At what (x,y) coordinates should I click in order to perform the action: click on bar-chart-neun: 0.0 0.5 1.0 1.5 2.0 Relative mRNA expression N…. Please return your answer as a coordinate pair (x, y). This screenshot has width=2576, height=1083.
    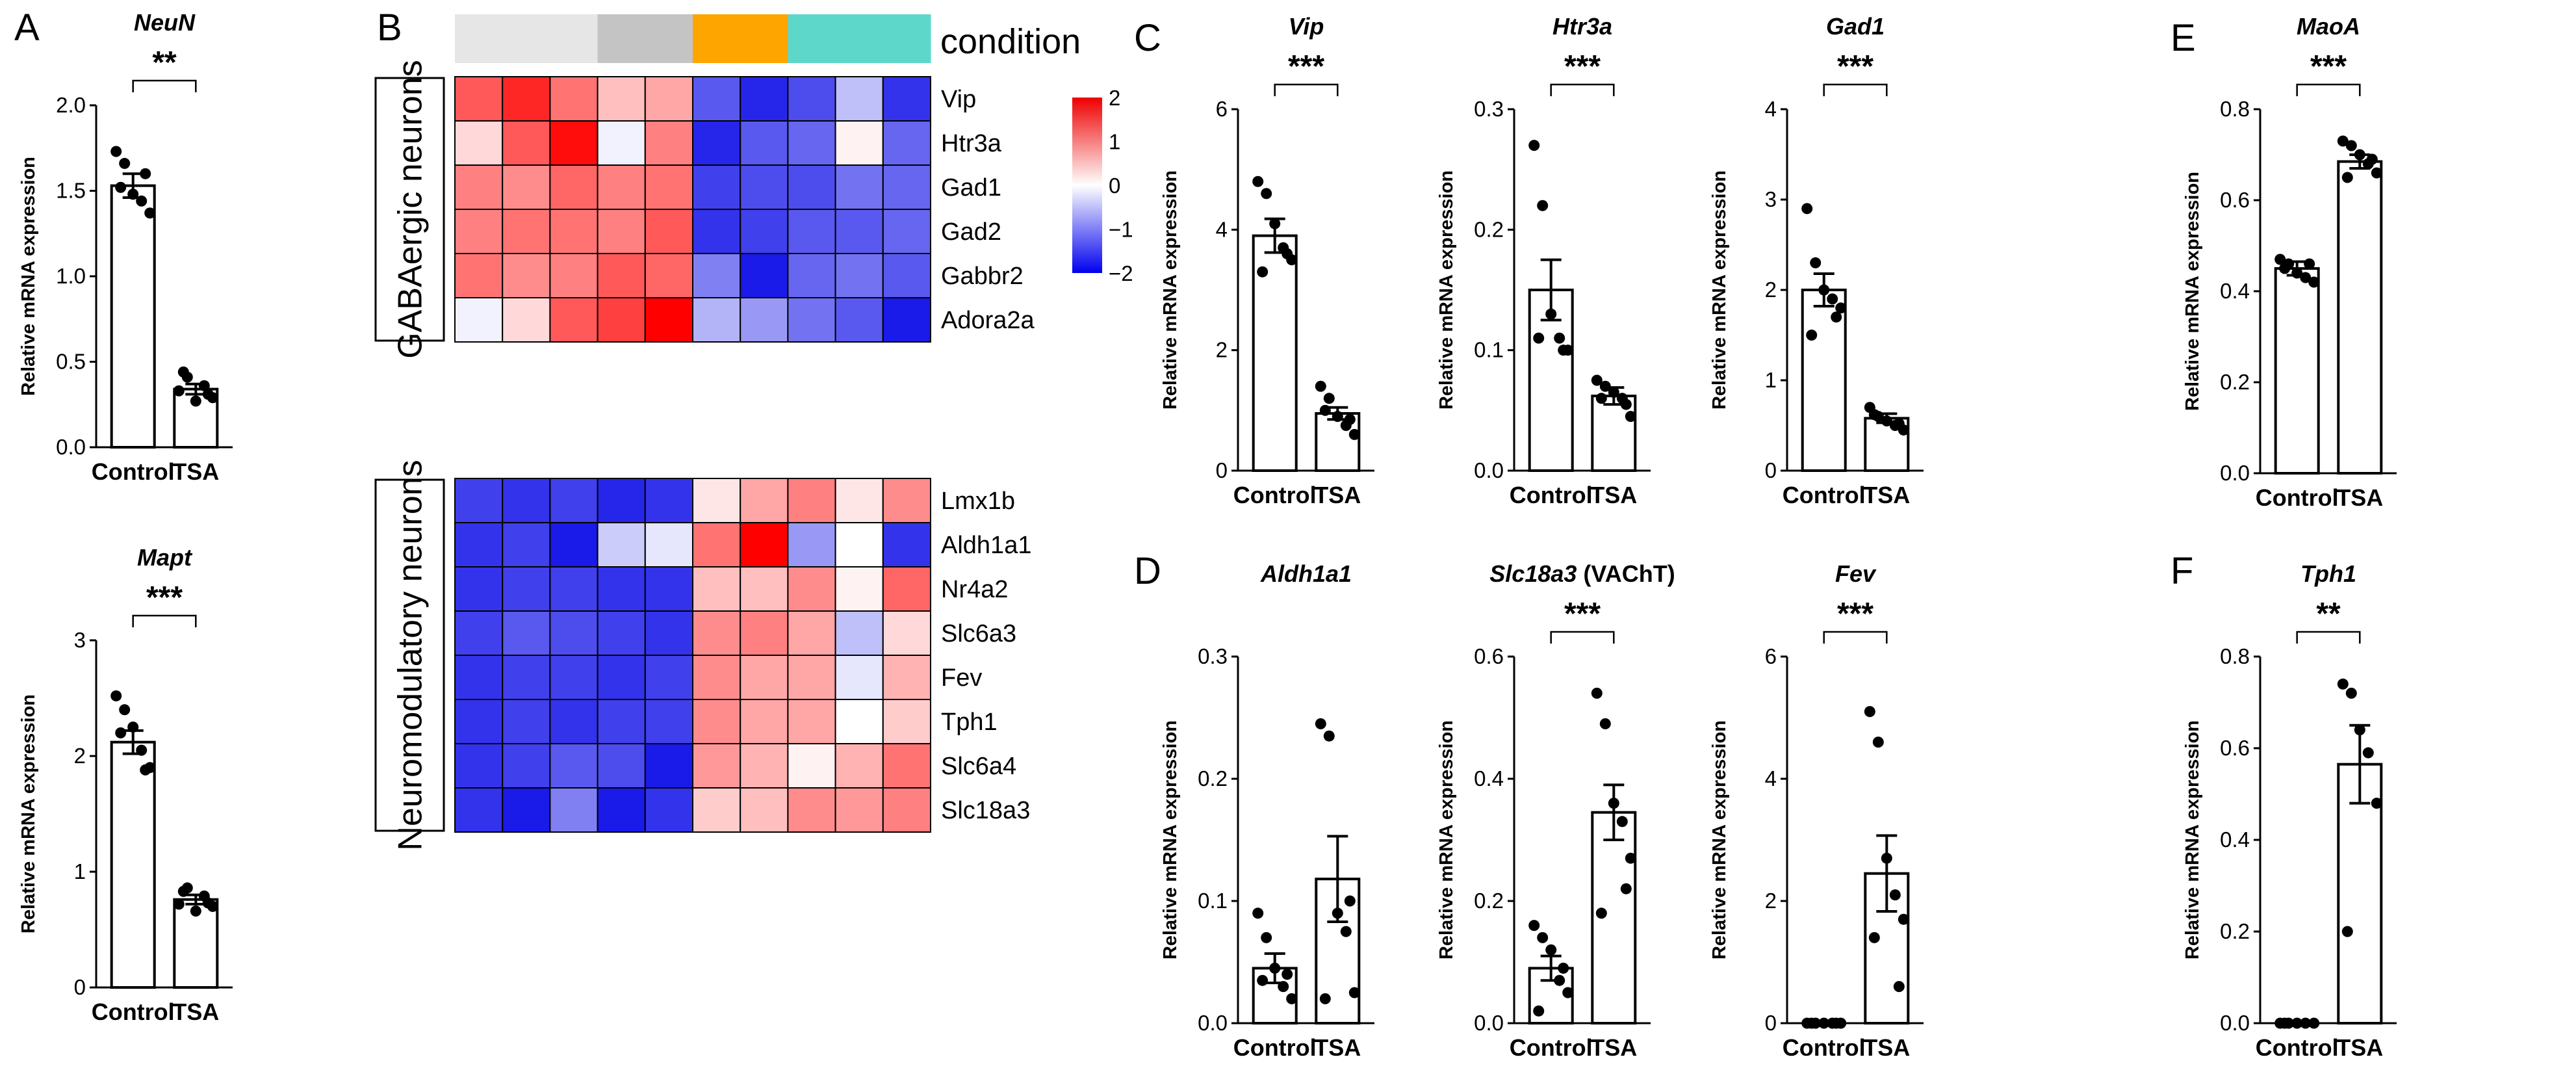
    Looking at the image, I should click on (125, 247).